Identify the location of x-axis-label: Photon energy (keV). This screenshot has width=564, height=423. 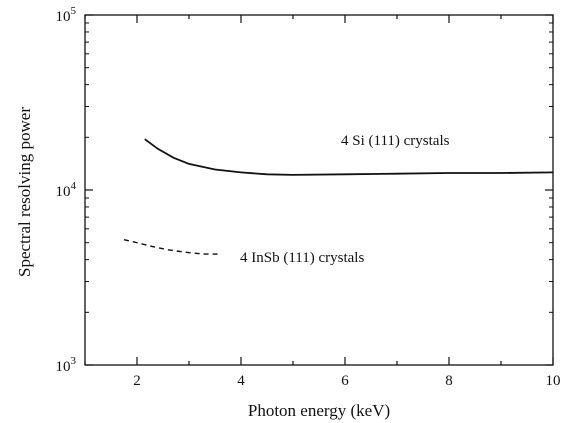
(319, 410).